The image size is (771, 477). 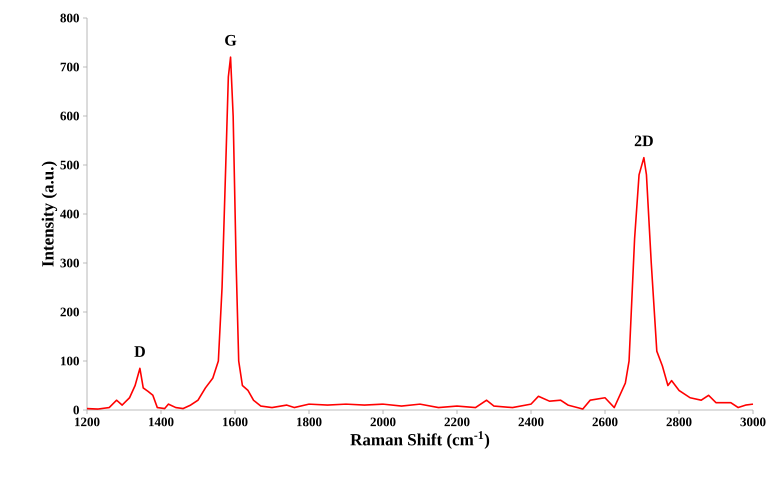 I want to click on x-tick-label: 1800, so click(x=309, y=422).